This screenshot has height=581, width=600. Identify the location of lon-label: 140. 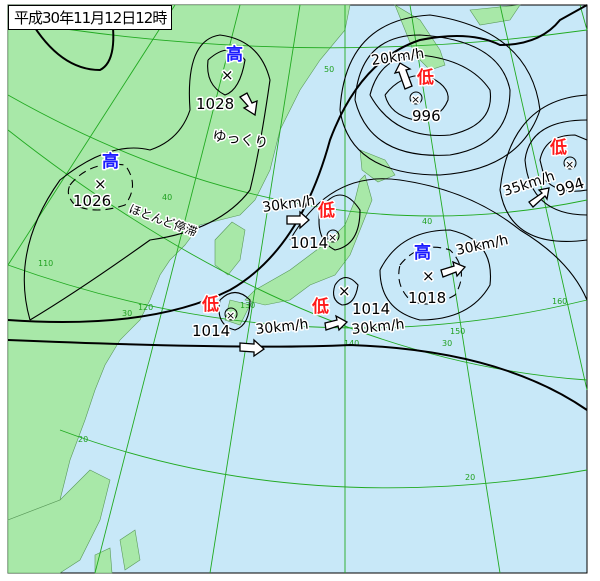
(351, 343).